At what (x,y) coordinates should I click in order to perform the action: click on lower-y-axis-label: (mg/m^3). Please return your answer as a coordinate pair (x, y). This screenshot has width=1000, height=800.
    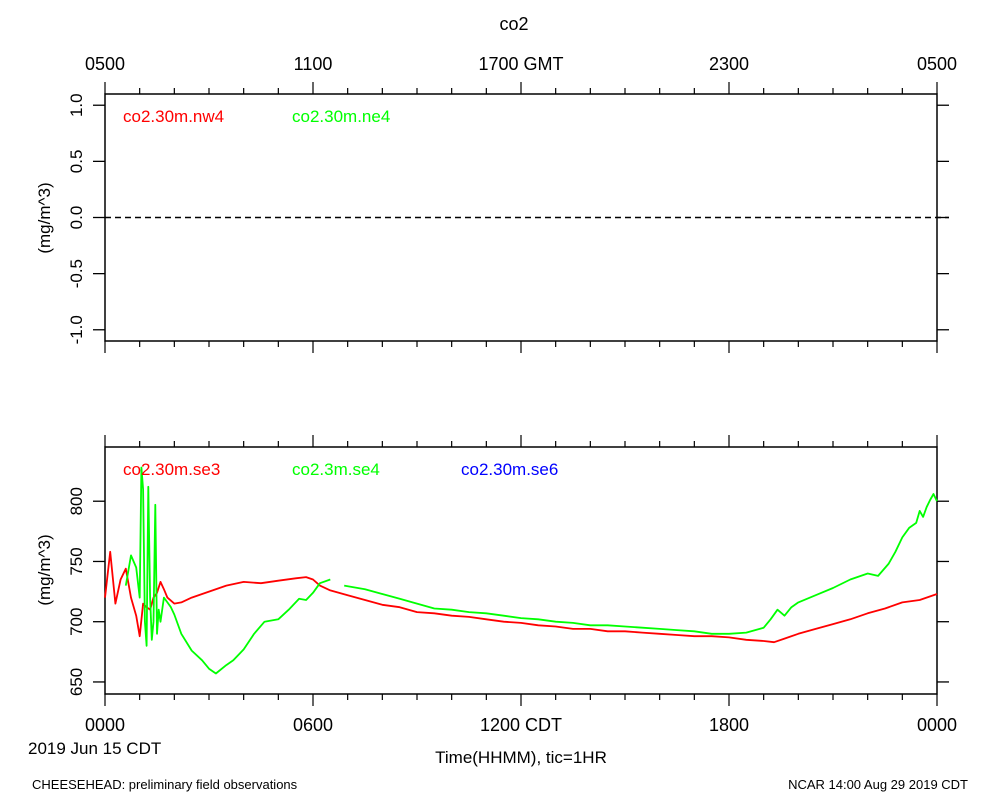
    Looking at the image, I should click on (44, 569).